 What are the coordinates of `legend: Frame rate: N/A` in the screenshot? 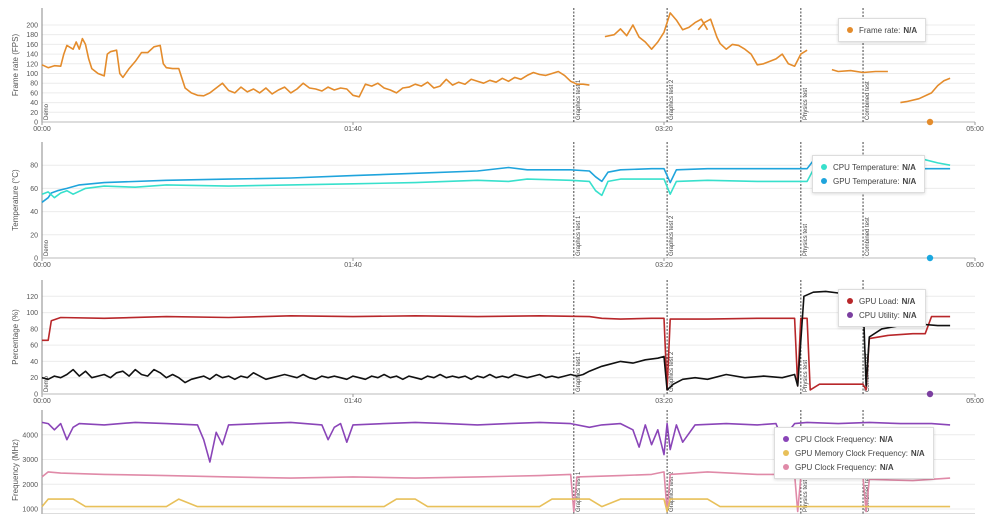 It's located at (882, 30).